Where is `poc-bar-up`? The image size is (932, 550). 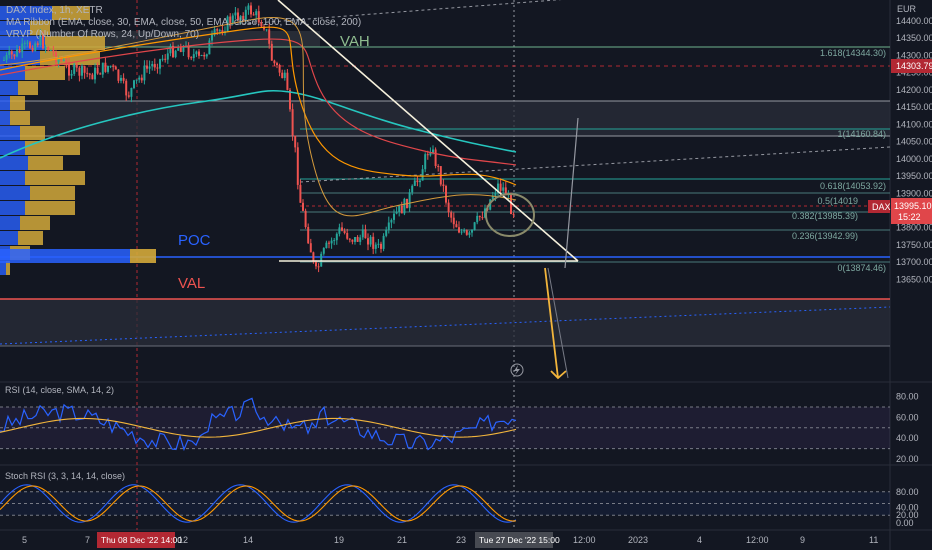 poc-bar-up is located at coordinates (65, 256).